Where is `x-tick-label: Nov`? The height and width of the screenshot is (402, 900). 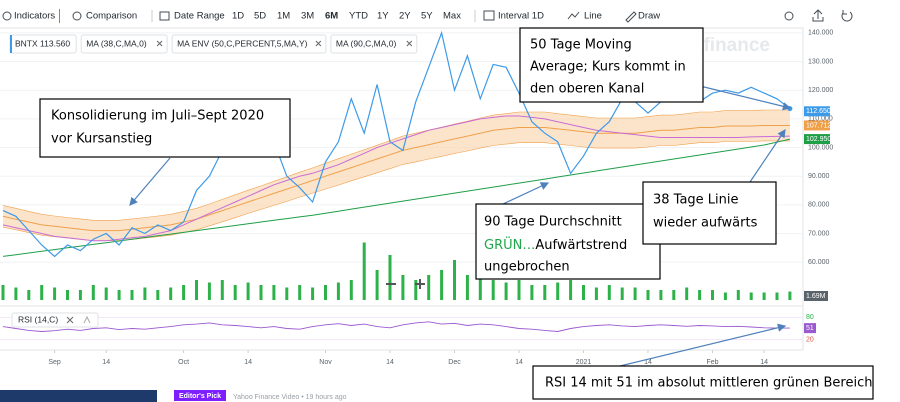
x-tick-label: Nov is located at coordinates (325, 362).